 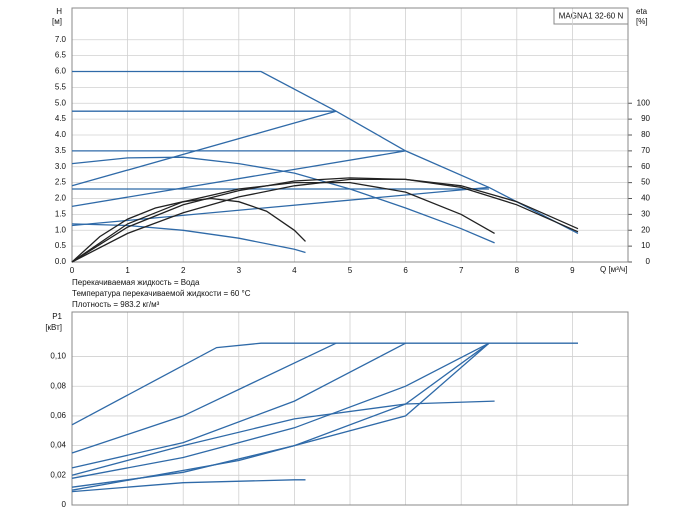 I want to click on x-tick-label: 8, so click(x=517, y=270).